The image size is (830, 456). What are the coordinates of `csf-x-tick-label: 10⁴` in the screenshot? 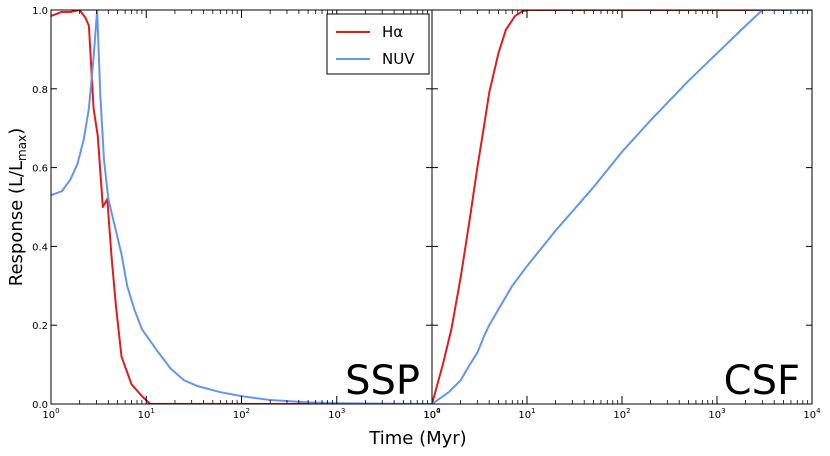 It's located at (812, 414).